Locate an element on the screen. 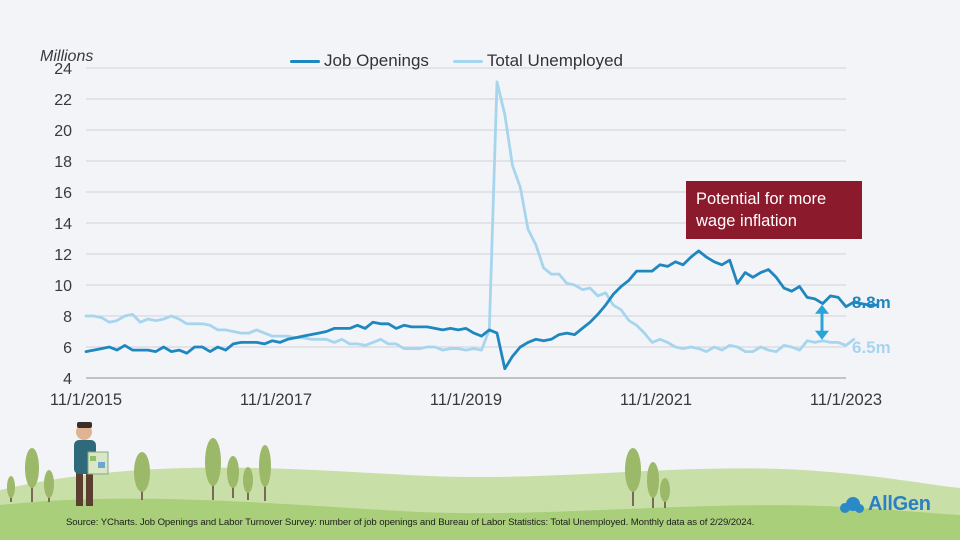 This screenshot has height=540, width=960. y-tick-label: 4 is located at coordinates (67, 379).